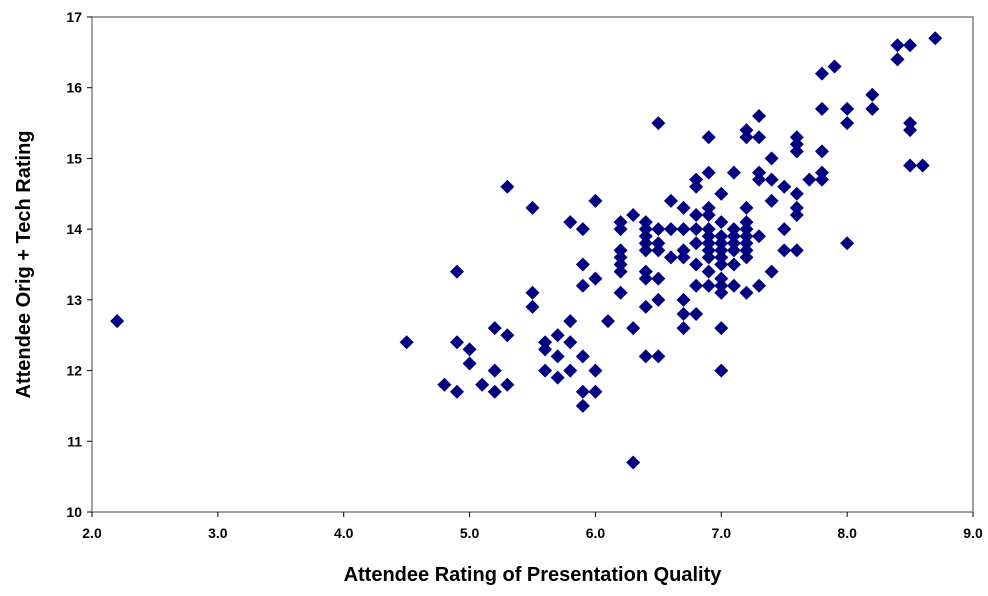  I want to click on x-tick-label: 8.0, so click(847, 533).